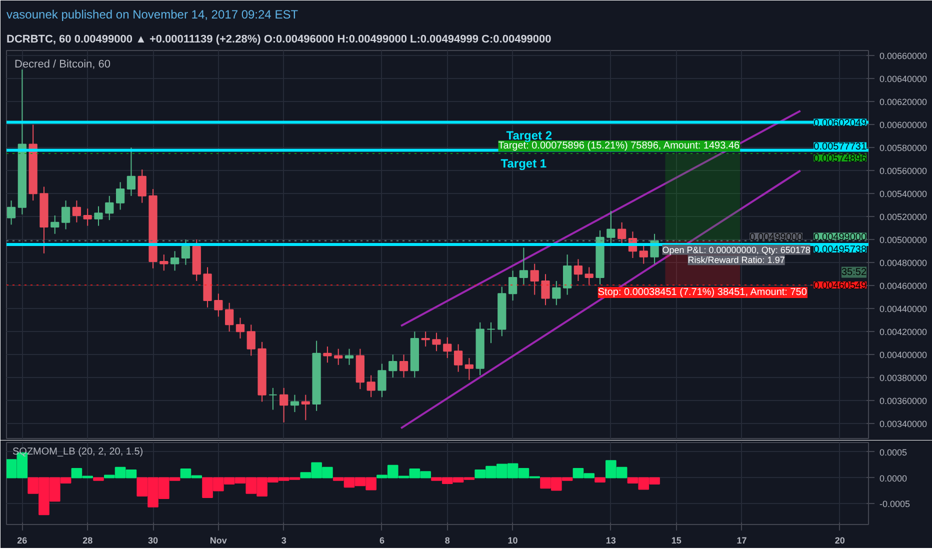 The height and width of the screenshot is (550, 932). Describe the element at coordinates (904, 171) in the screenshot. I see `y-tick-label: 0.00560000` at that location.